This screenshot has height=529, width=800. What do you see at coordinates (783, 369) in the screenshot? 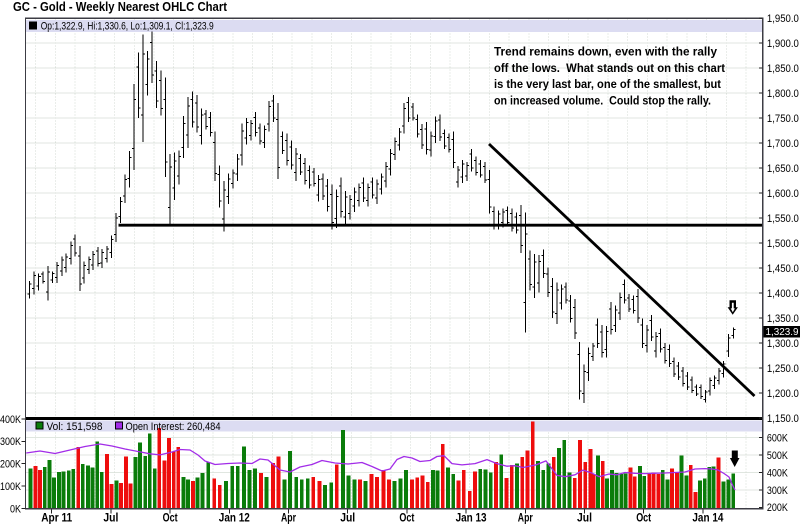
I see `svg-text: 1,250.0` at bounding box center [783, 369].